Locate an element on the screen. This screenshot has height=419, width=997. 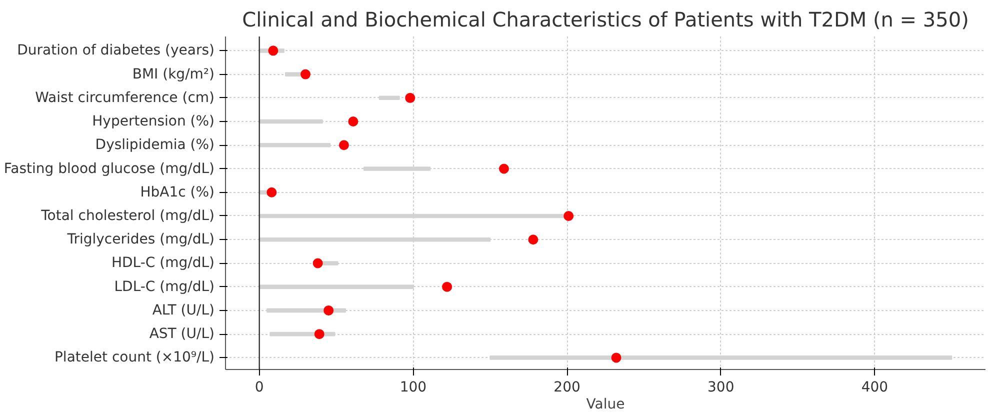
x-tick-label: 300 is located at coordinates (721, 388).